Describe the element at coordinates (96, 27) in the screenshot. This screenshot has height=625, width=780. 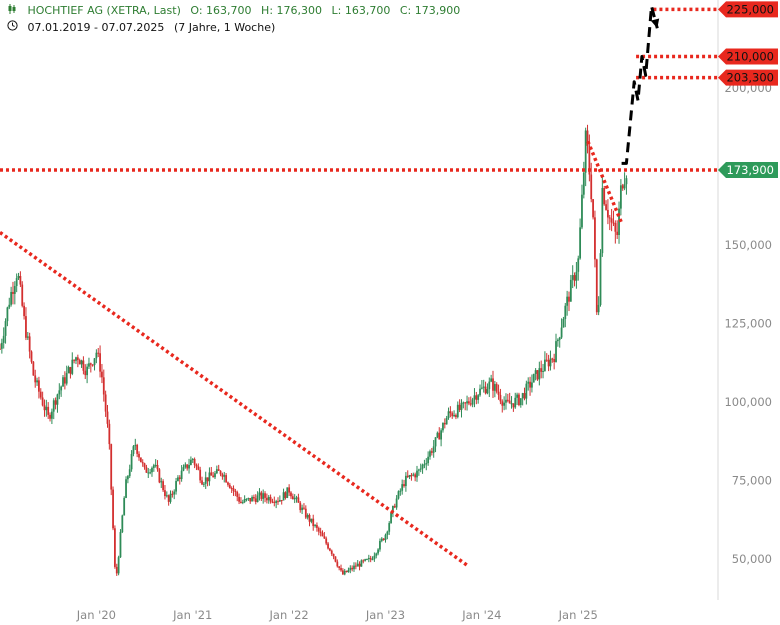
I see `period-range: 07.01.2019 - 07.07.2025` at that location.